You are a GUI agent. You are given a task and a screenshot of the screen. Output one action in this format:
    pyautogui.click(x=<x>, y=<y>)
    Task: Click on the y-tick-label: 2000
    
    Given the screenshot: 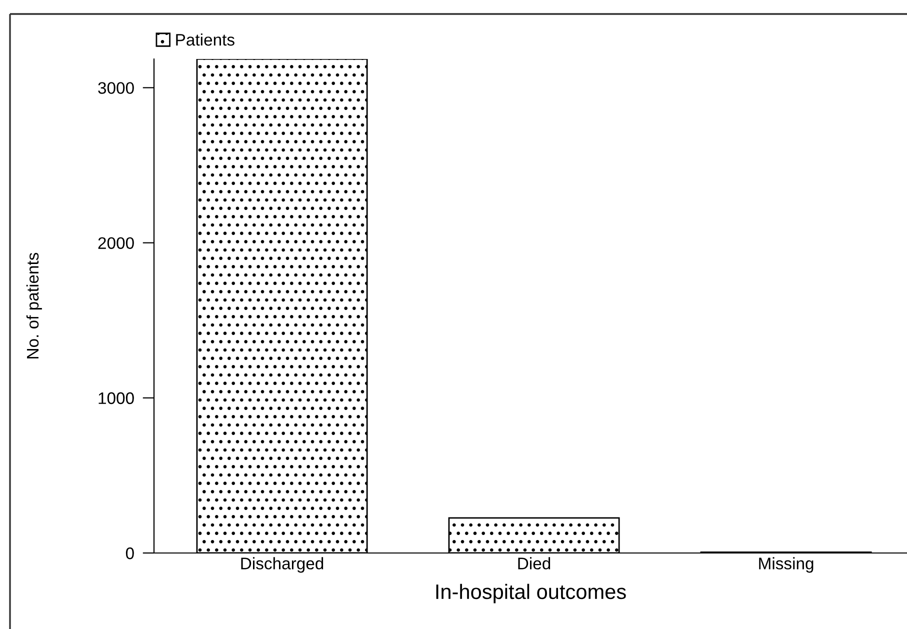 What is the action you would take?
    pyautogui.click(x=116, y=243)
    